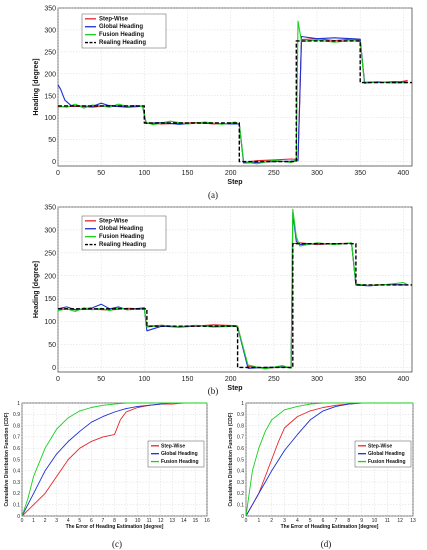 This screenshot has width=427, height=550. What do you see at coordinates (144, 379) in the screenshot?
I see `x-tick-label: 100` at bounding box center [144, 379].